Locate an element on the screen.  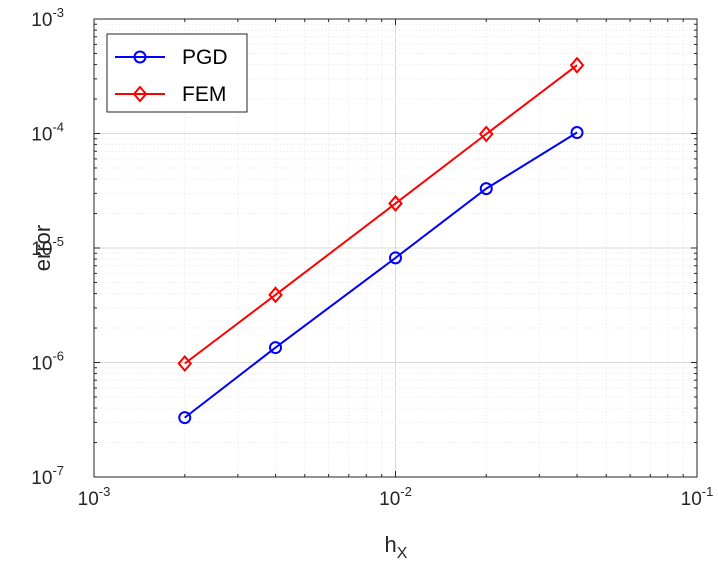
y-tick-label-exponent: -3 is located at coordinates (58, 12).